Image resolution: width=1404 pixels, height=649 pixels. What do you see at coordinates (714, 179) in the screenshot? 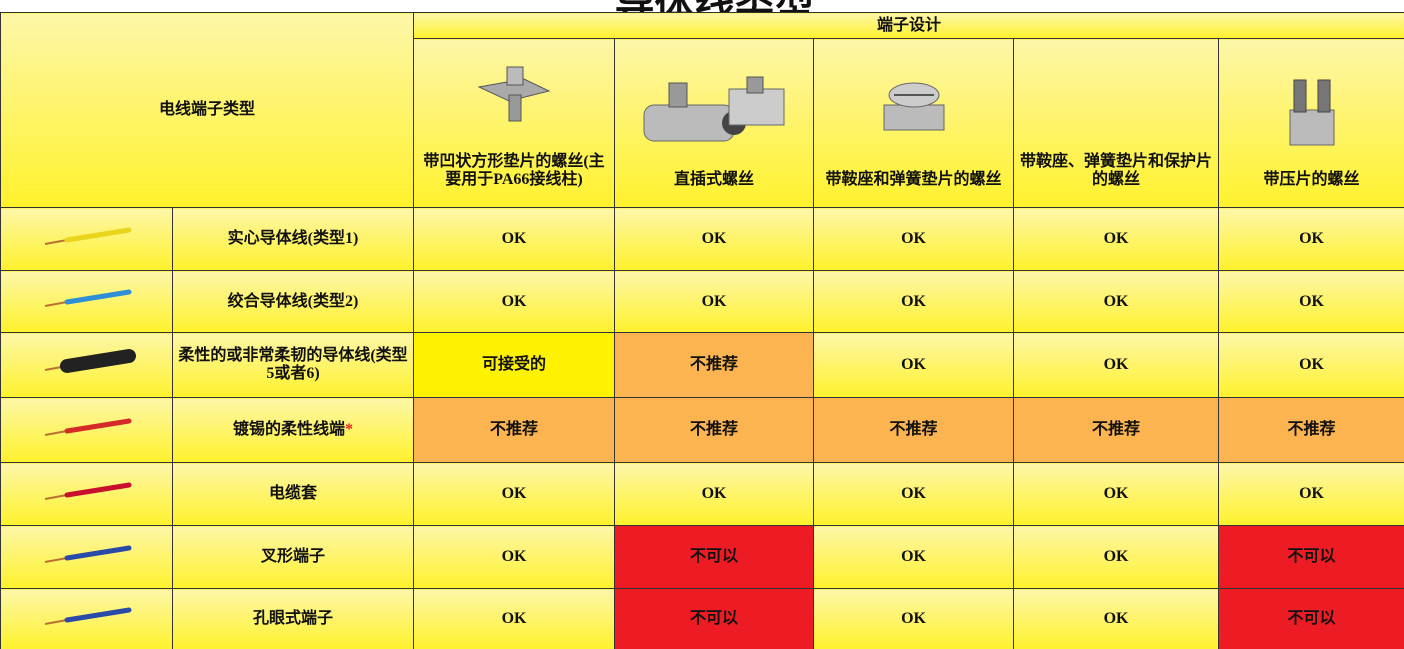
I see `column-title: 直插式螺丝` at bounding box center [714, 179].